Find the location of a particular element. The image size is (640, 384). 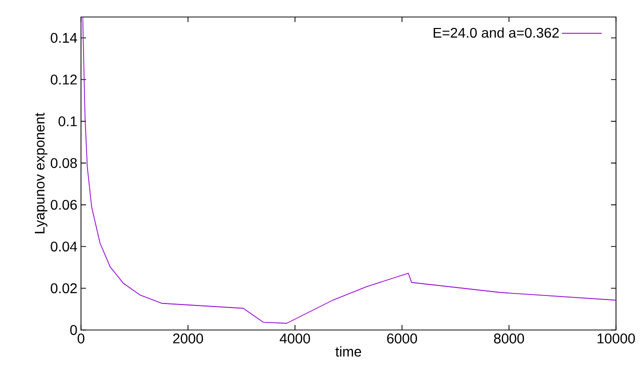

x-tick-label: 4000 is located at coordinates (295, 339).